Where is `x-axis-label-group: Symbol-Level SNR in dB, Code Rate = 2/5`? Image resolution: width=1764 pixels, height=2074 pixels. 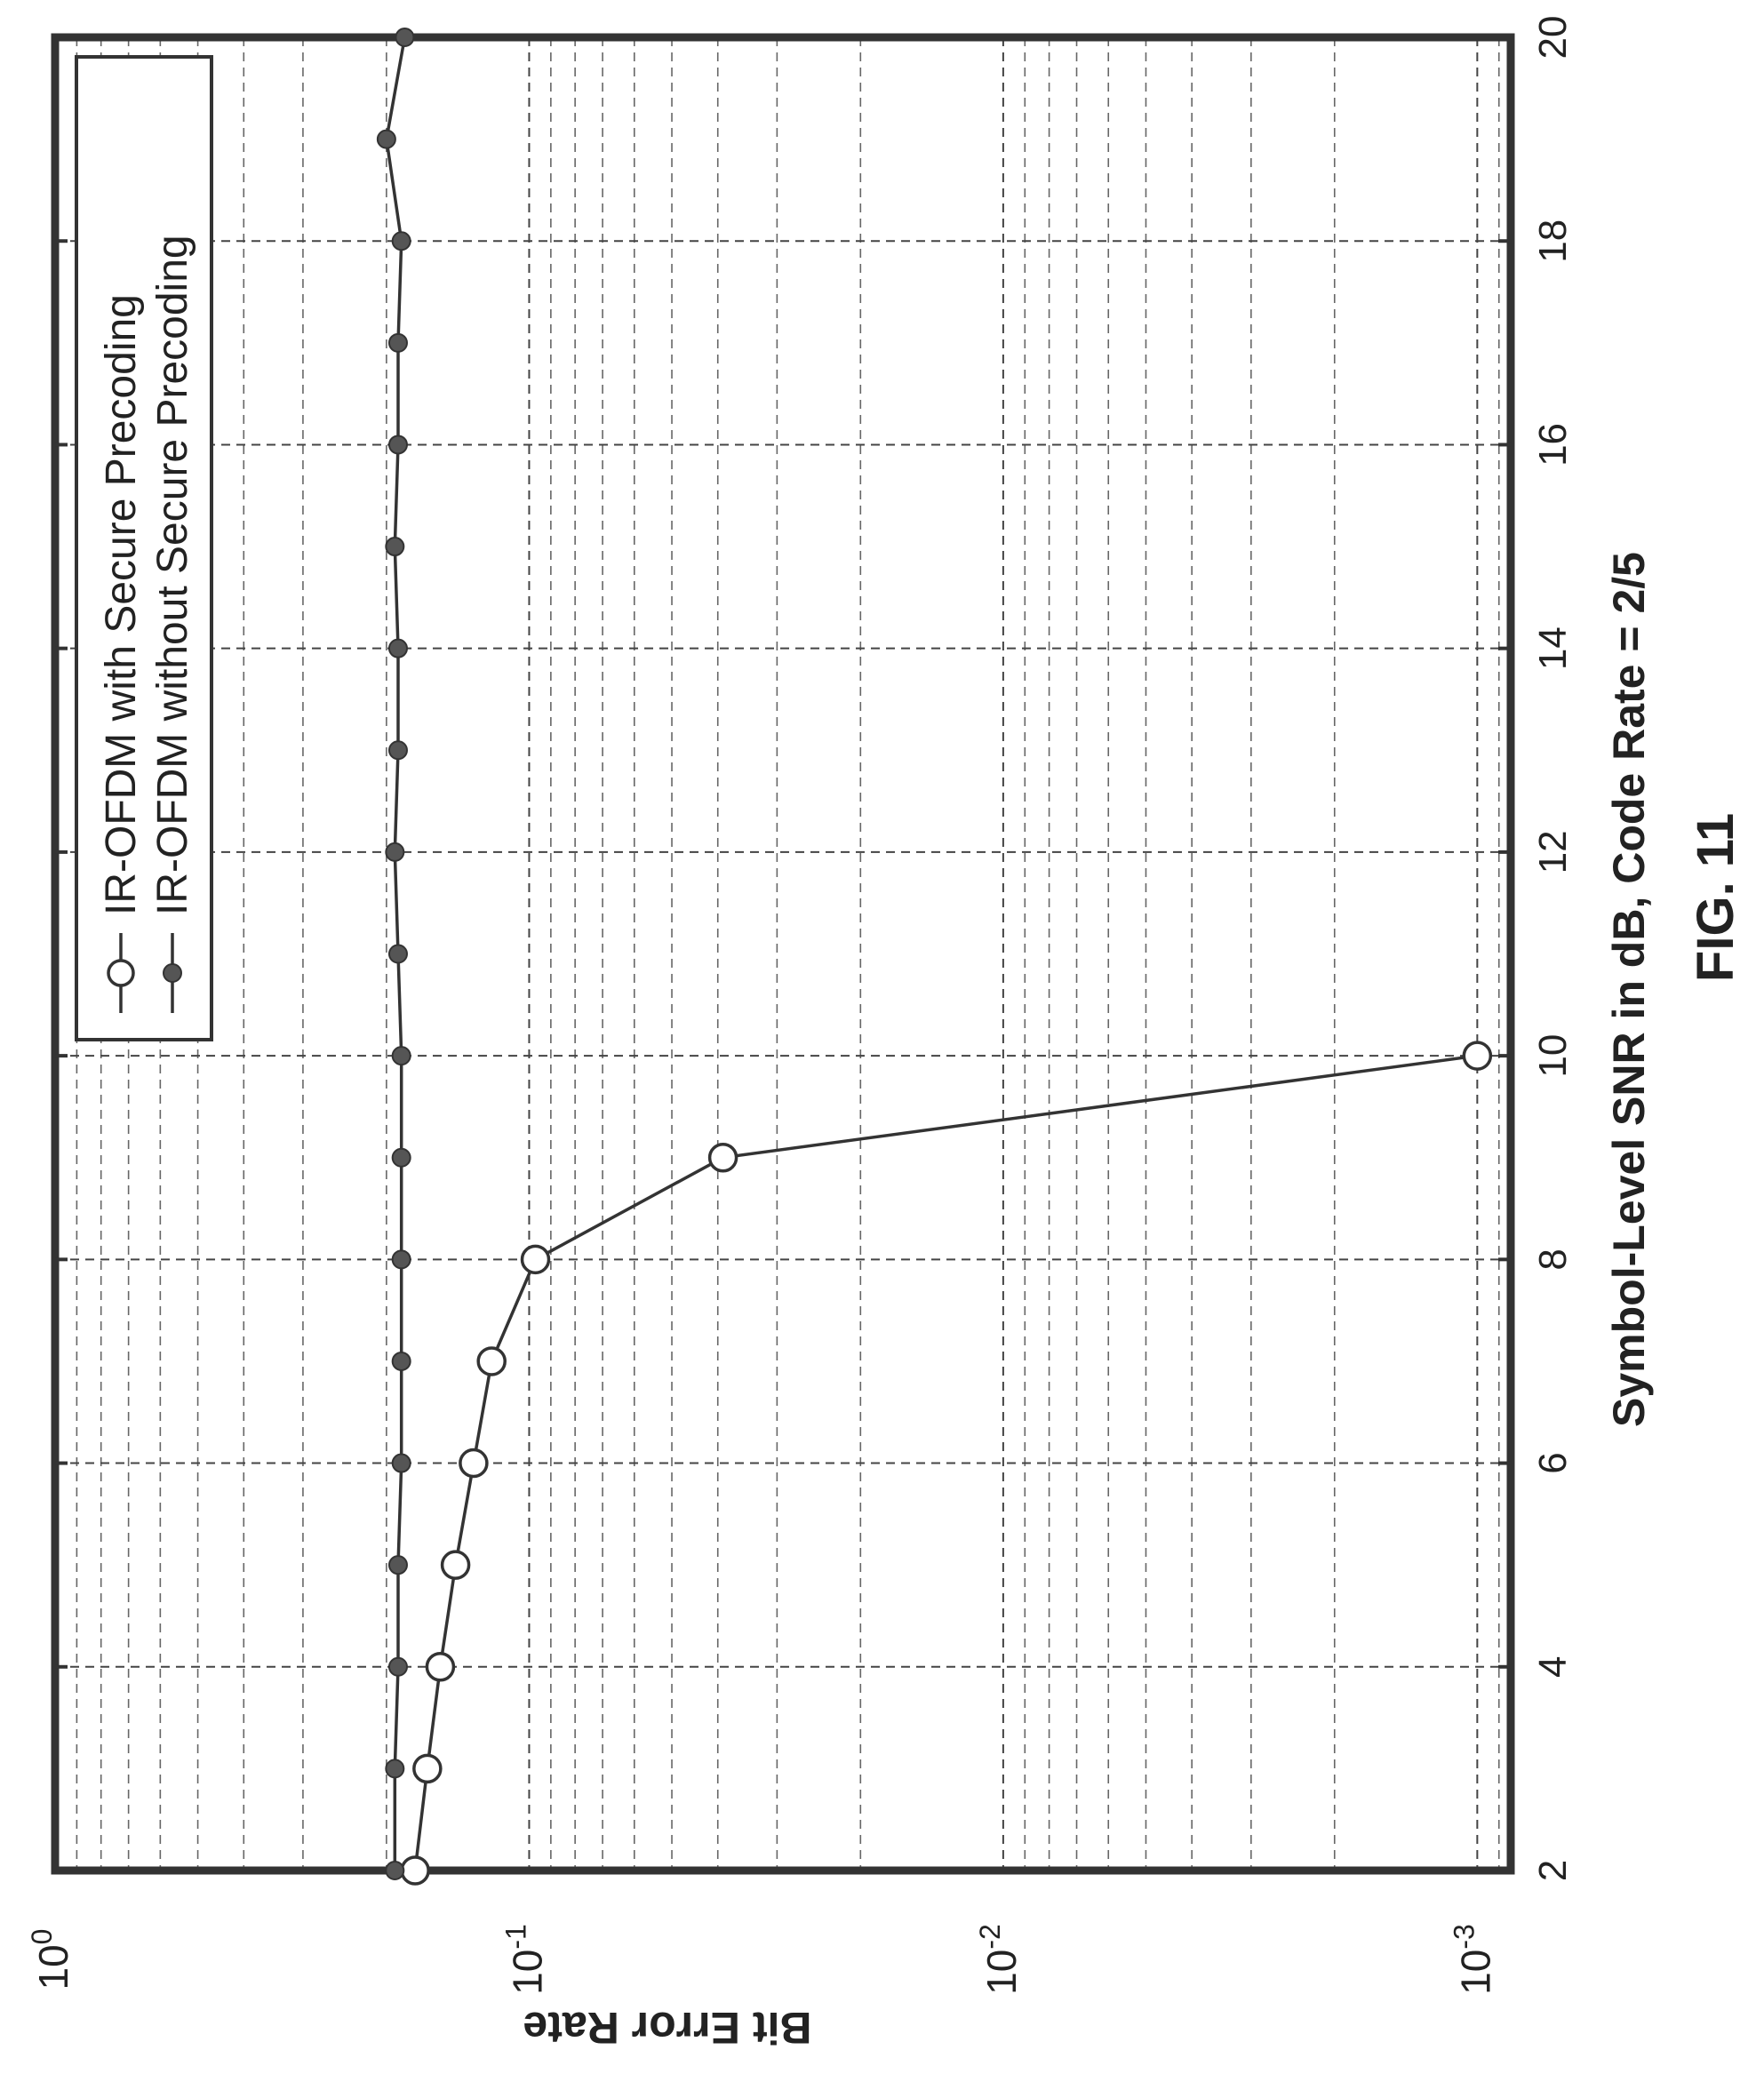 x-axis-label-group: Symbol-Level SNR in dB, Code Rate = 2/5 is located at coordinates (1629, 989).